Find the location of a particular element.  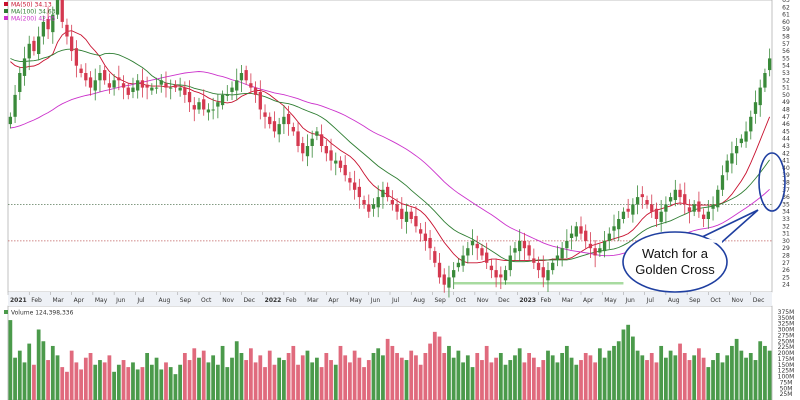

price-tick-label: 61 is located at coordinates (786, 15).